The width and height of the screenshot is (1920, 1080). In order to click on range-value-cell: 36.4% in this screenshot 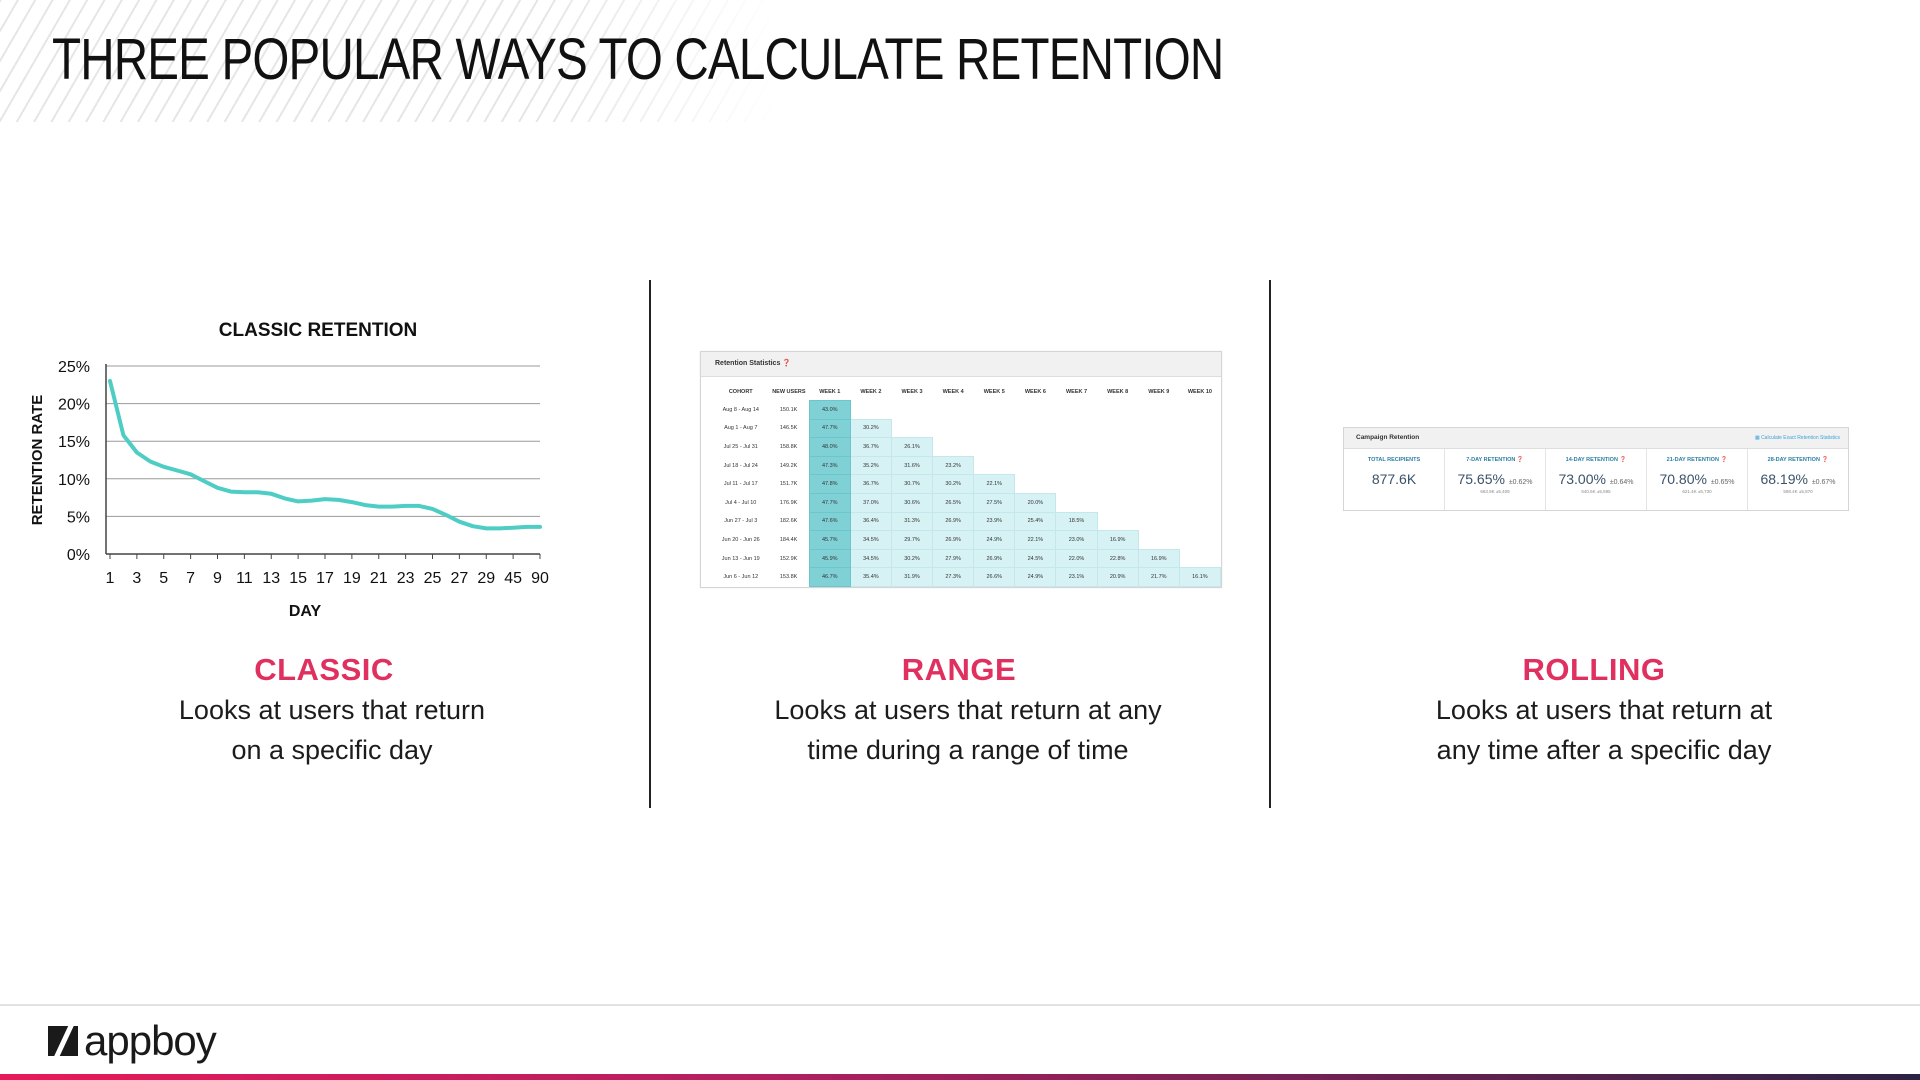, I will do `click(870, 521)`.